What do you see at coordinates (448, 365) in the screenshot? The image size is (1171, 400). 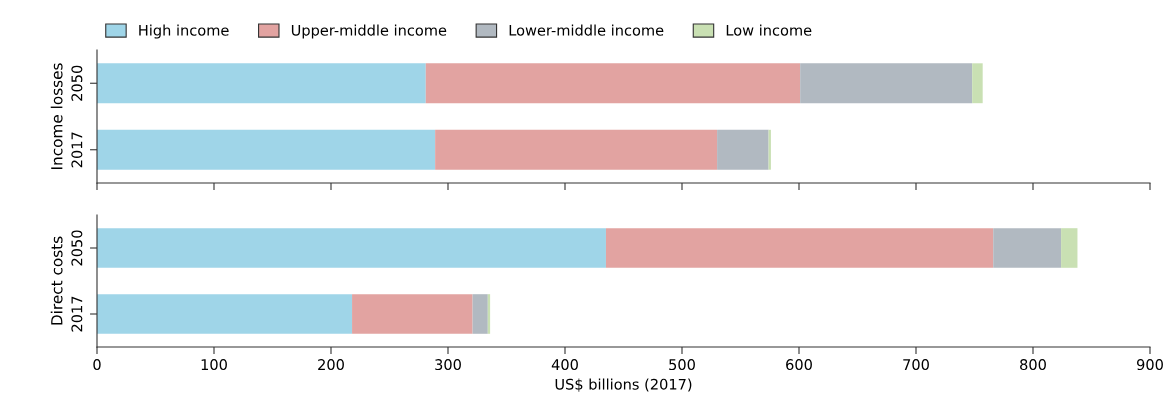 I see `x-tick-label: 300` at bounding box center [448, 365].